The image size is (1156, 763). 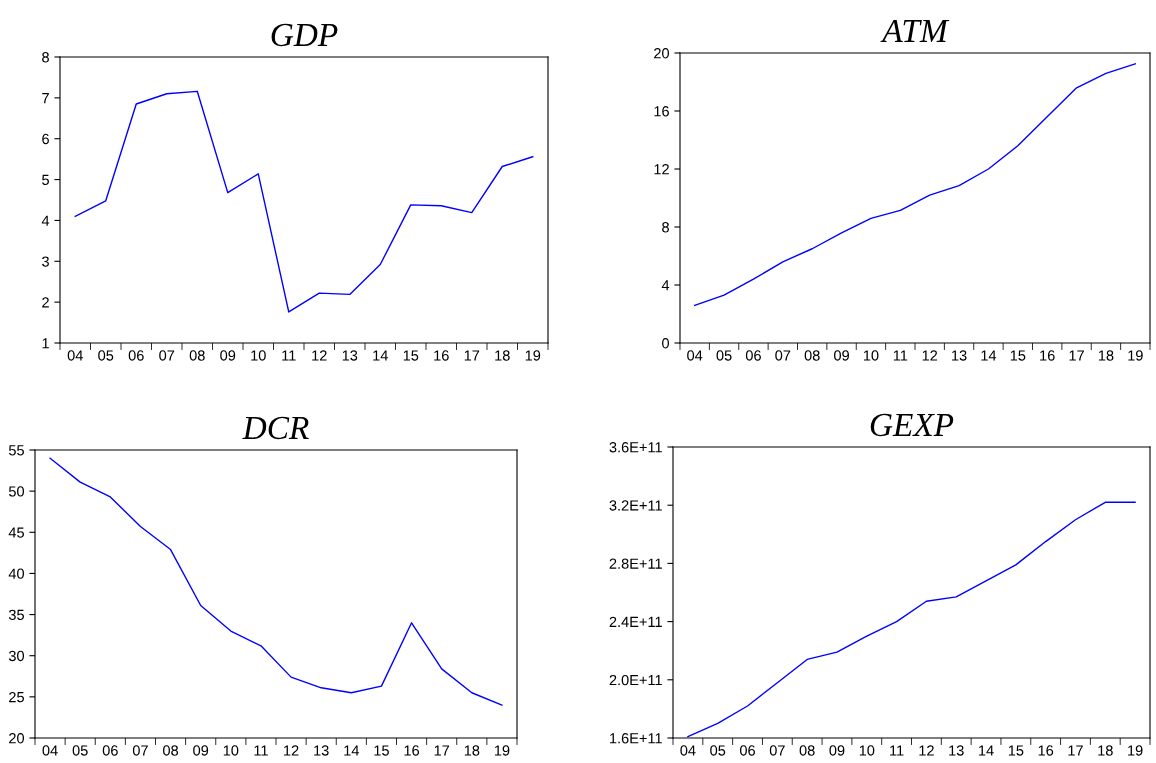 What do you see at coordinates (45, 261) in the screenshot?
I see `y-tick-label: 3` at bounding box center [45, 261].